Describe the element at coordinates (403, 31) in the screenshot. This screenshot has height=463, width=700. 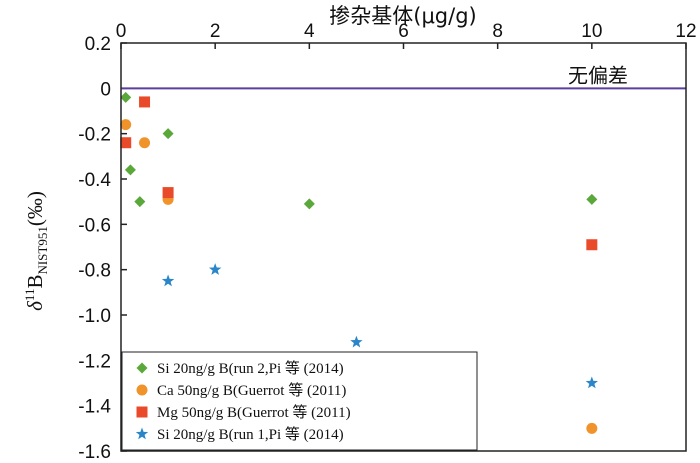
I see `x-tick-label: 6` at that location.